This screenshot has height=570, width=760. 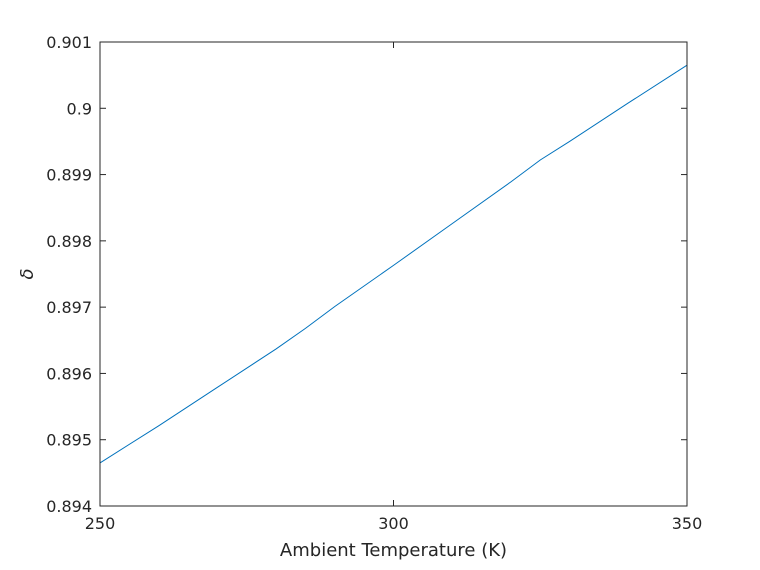 I want to click on y-tick-label: 0.901, so click(x=69, y=42).